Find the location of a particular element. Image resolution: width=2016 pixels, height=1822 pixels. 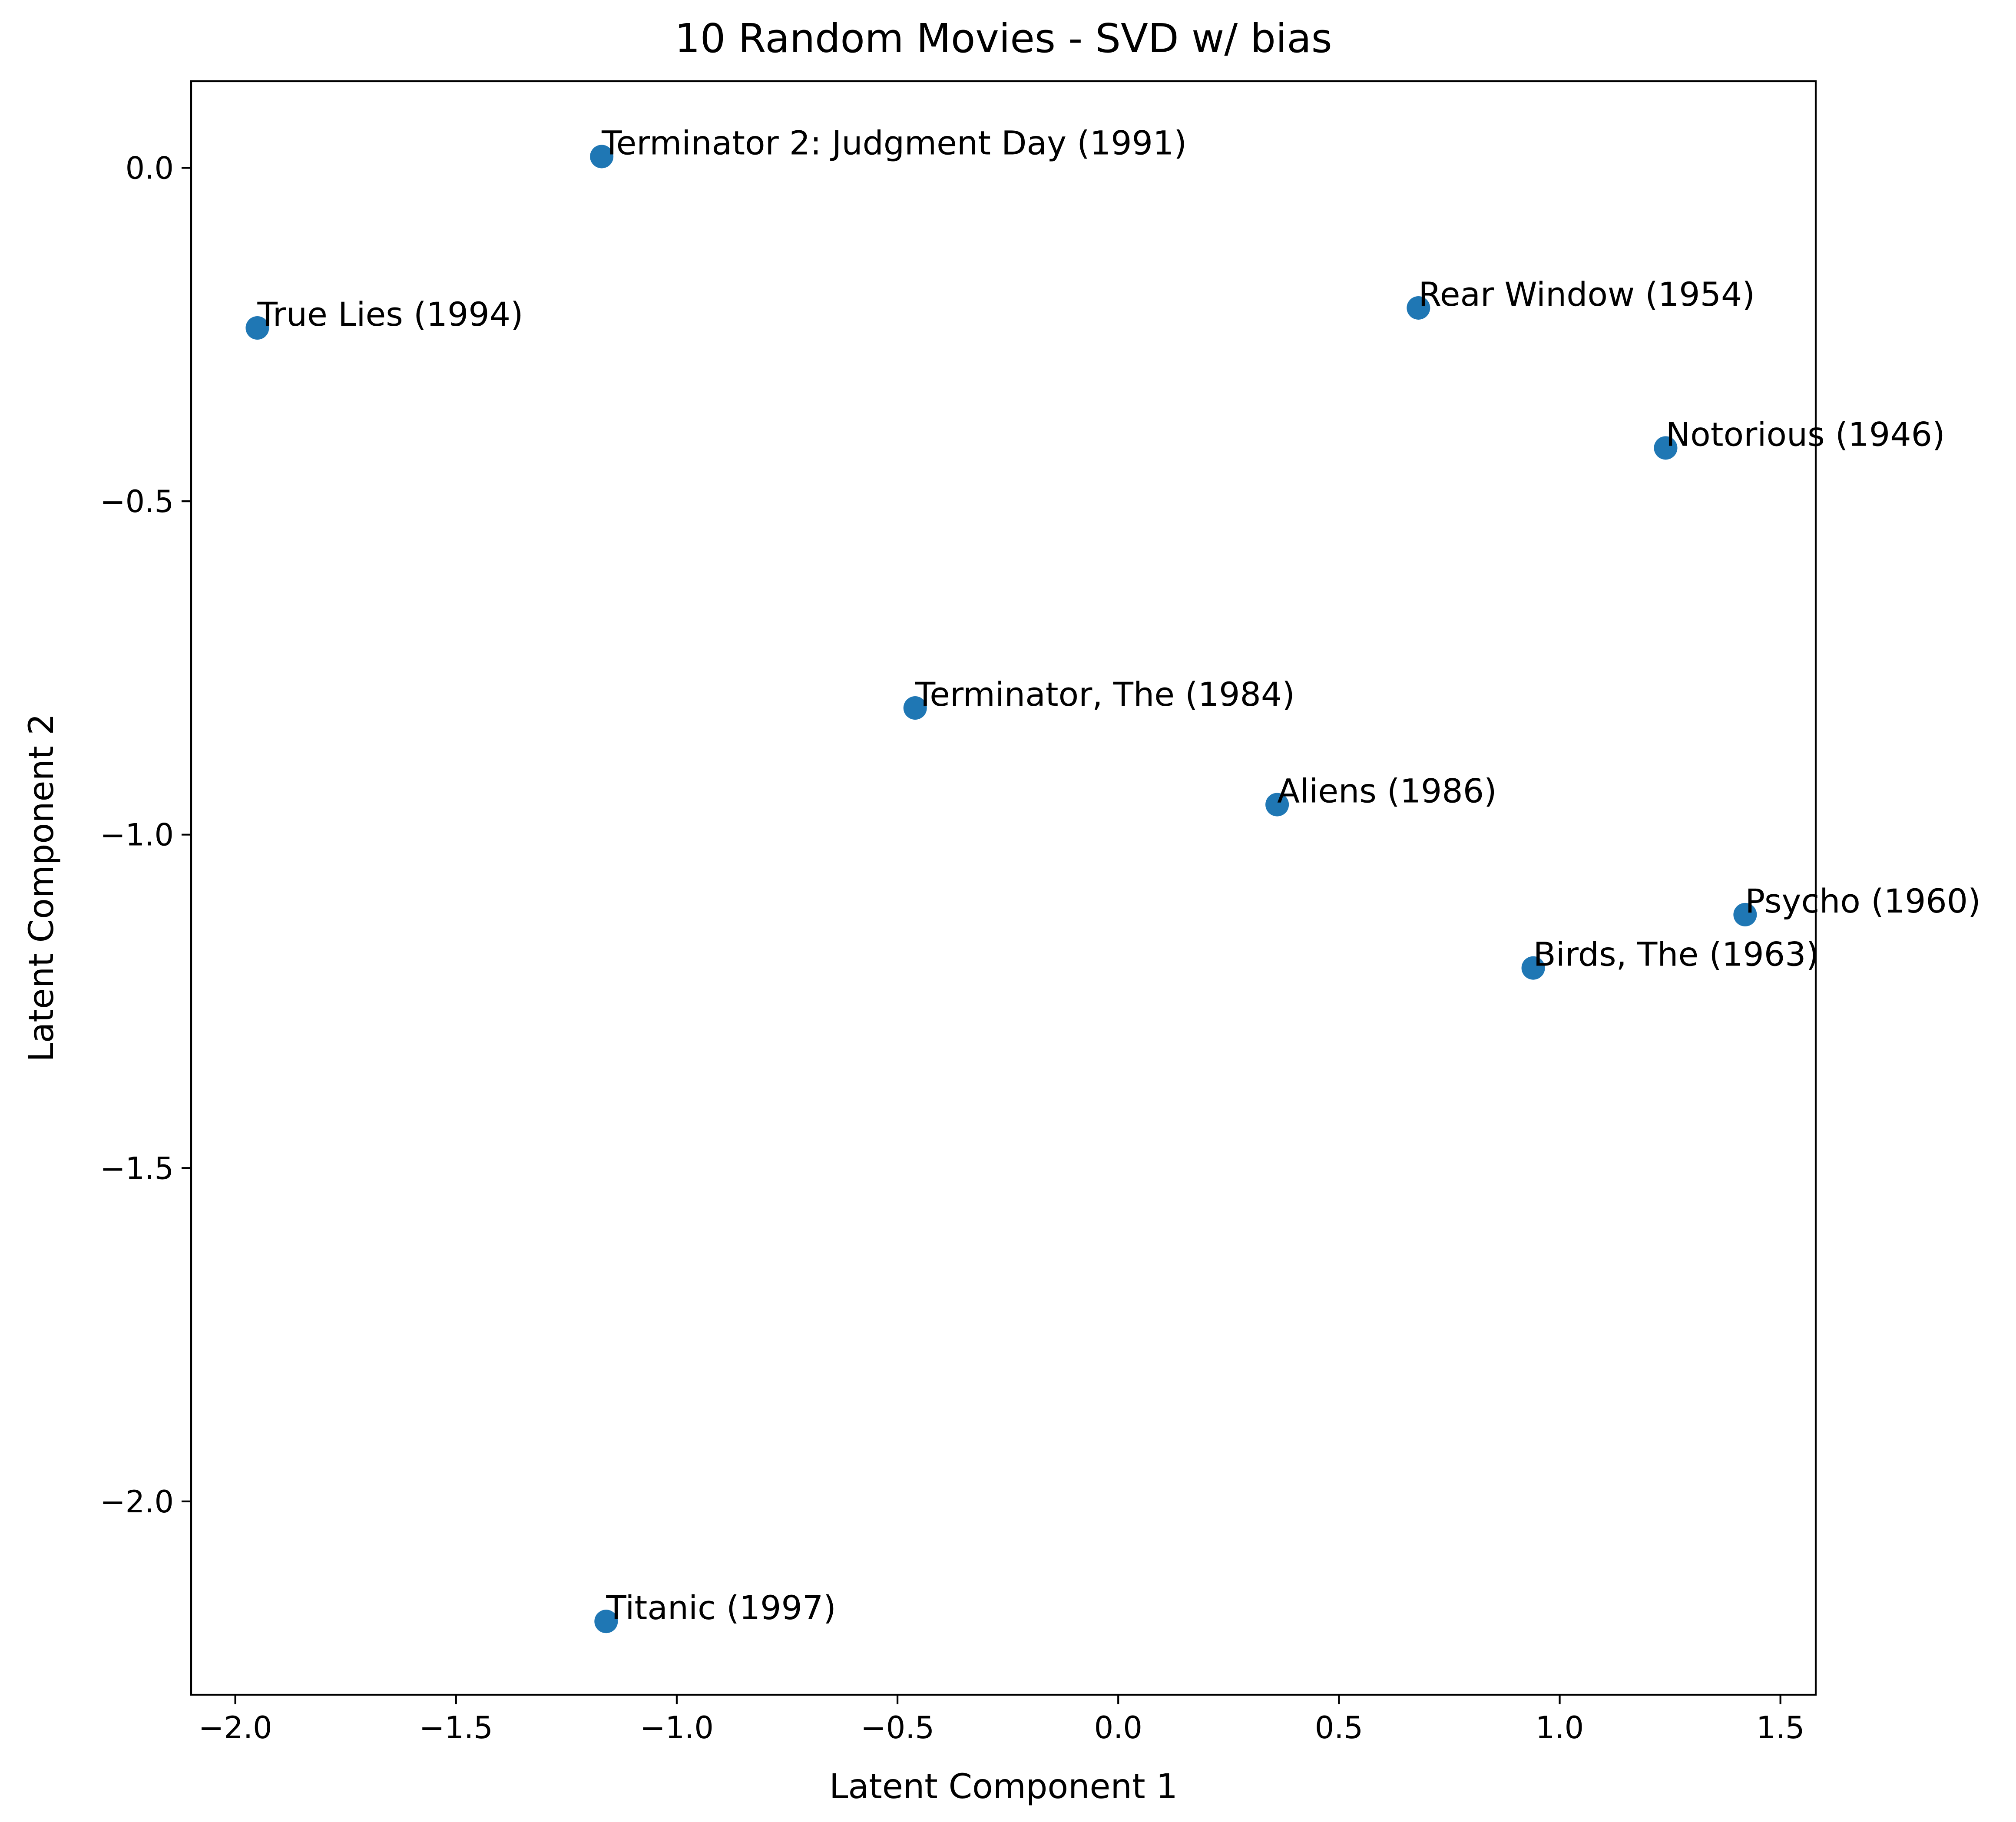

x-tick-label: −0.5 is located at coordinates (898, 1728).